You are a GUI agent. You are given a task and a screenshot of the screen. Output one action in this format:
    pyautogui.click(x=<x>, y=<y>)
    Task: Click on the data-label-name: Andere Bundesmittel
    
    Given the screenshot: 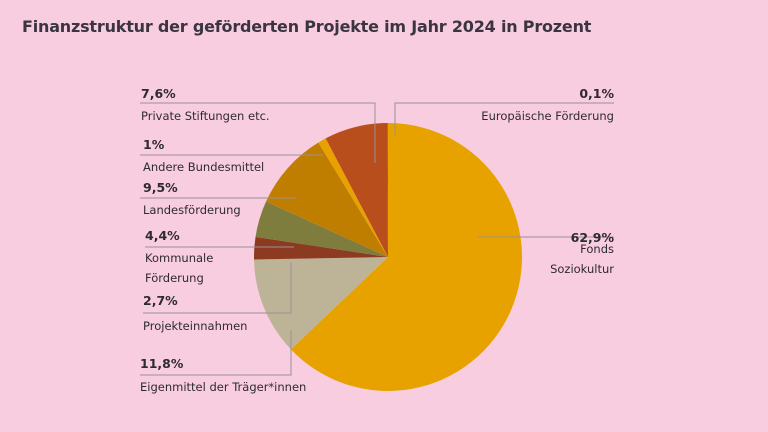 What is the action you would take?
    pyautogui.click(x=203, y=167)
    